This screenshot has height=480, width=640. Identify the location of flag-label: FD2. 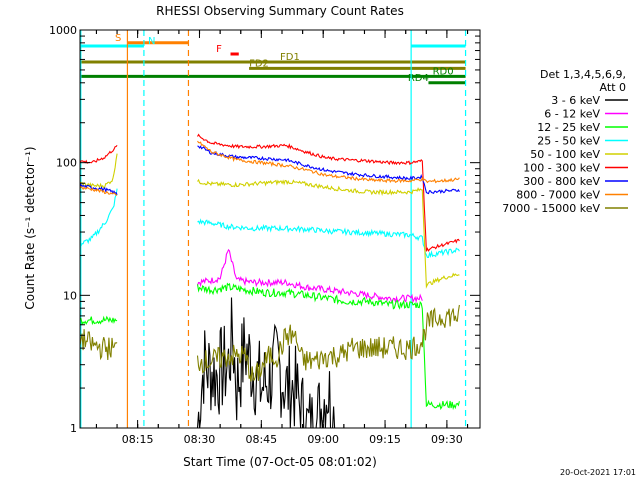
(259, 63).